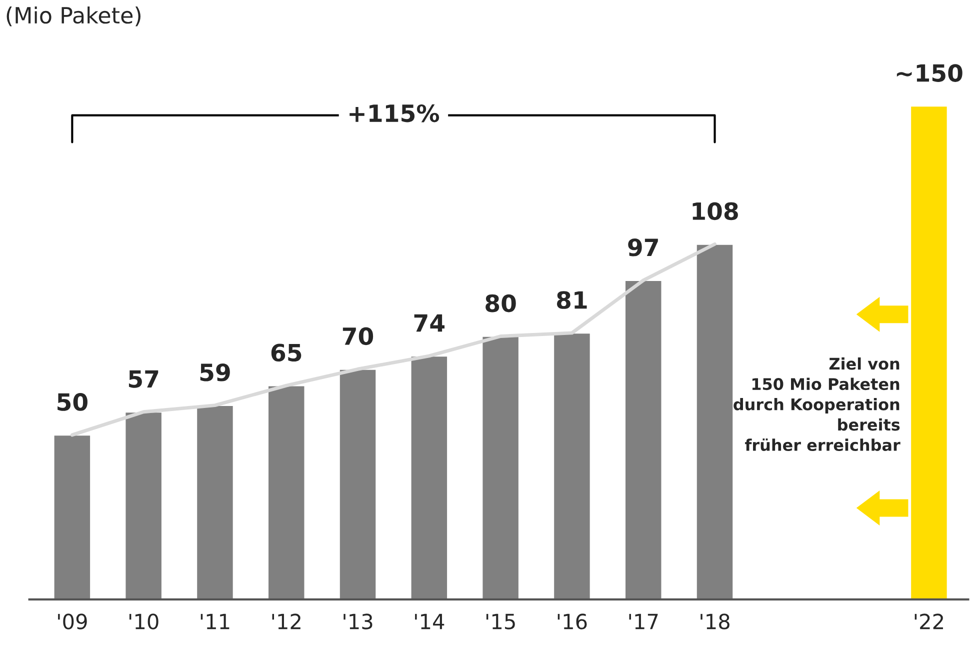 The height and width of the screenshot is (648, 978). Describe the element at coordinates (73, 402) in the screenshot. I see `data-label: 50` at that location.